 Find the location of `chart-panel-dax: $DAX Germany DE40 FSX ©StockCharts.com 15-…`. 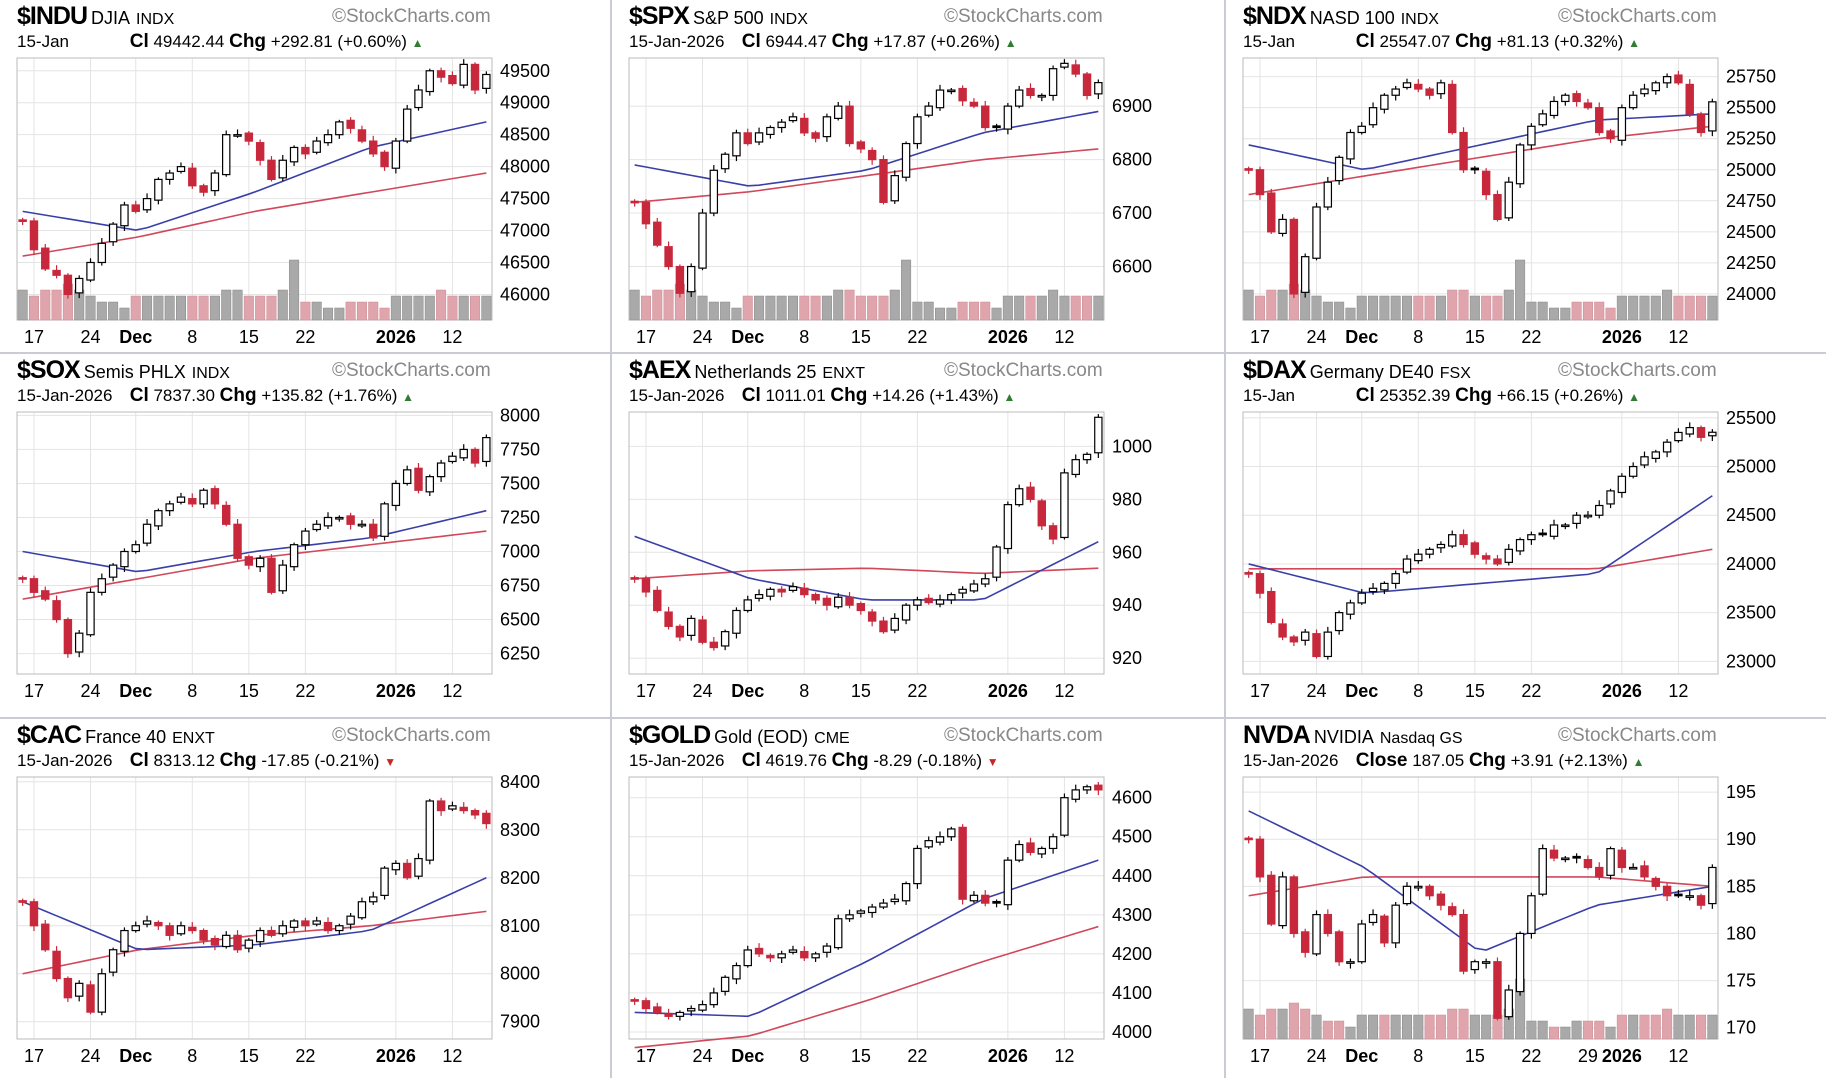

chart-panel-dax: $DAX Germany DE40 FSX ©StockCharts.com 15-… is located at coordinates (1526, 535).